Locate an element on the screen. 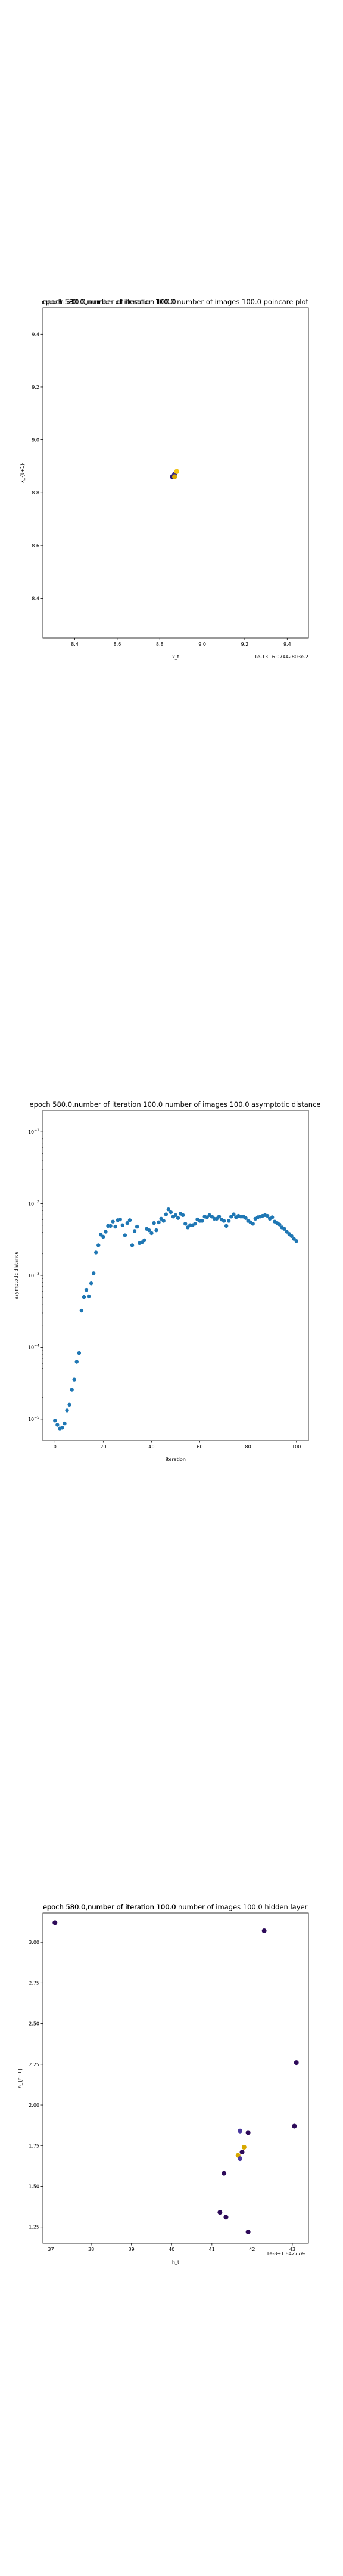 The height and width of the screenshot is (2576, 343). hidden-xtick-label: 42 is located at coordinates (252, 2249).